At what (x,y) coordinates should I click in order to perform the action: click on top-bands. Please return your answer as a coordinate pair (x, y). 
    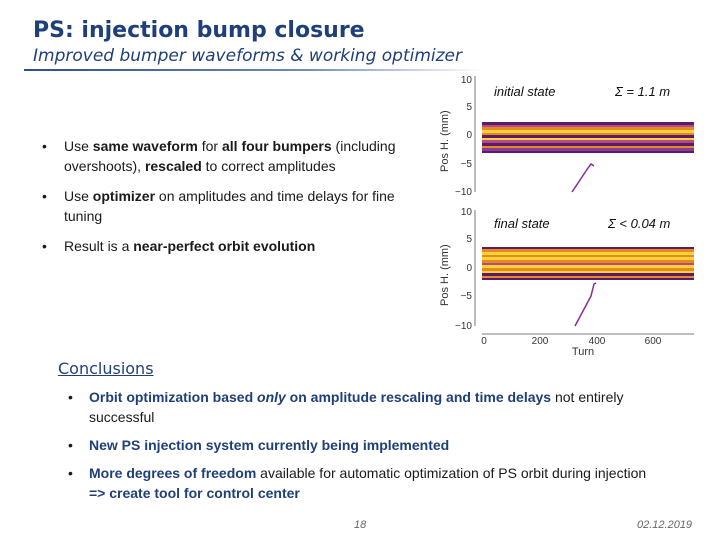
    Looking at the image, I should click on (588, 137).